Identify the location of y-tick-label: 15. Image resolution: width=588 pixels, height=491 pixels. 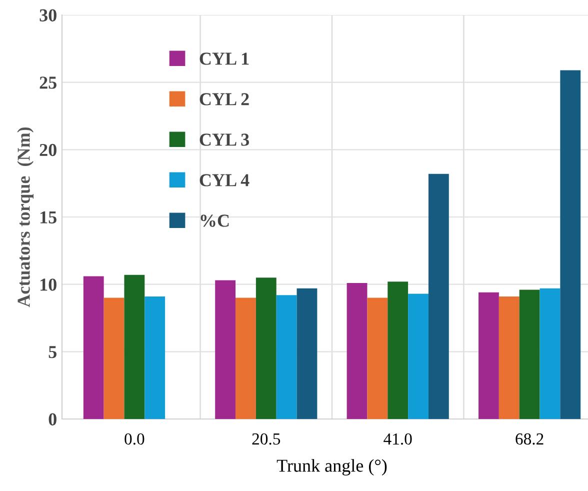
(48, 217).